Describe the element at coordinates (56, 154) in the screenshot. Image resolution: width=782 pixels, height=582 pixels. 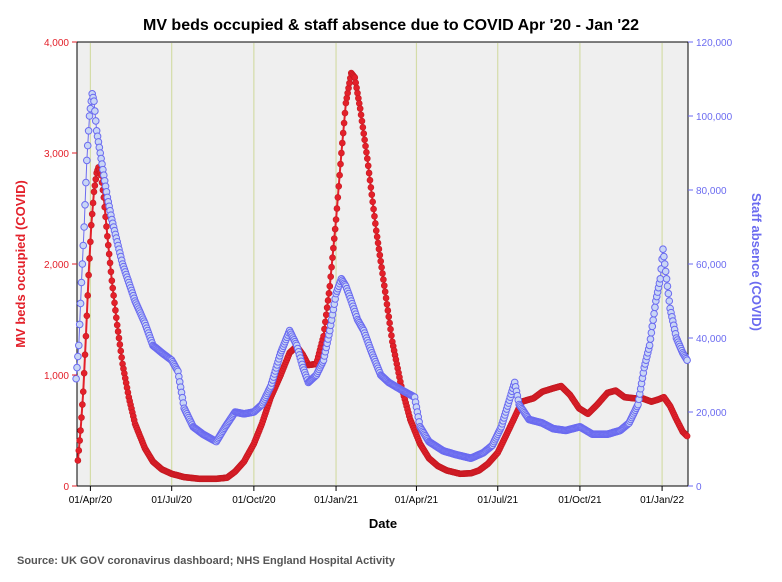
I see `y-left-tick-label: 3,000` at that location.